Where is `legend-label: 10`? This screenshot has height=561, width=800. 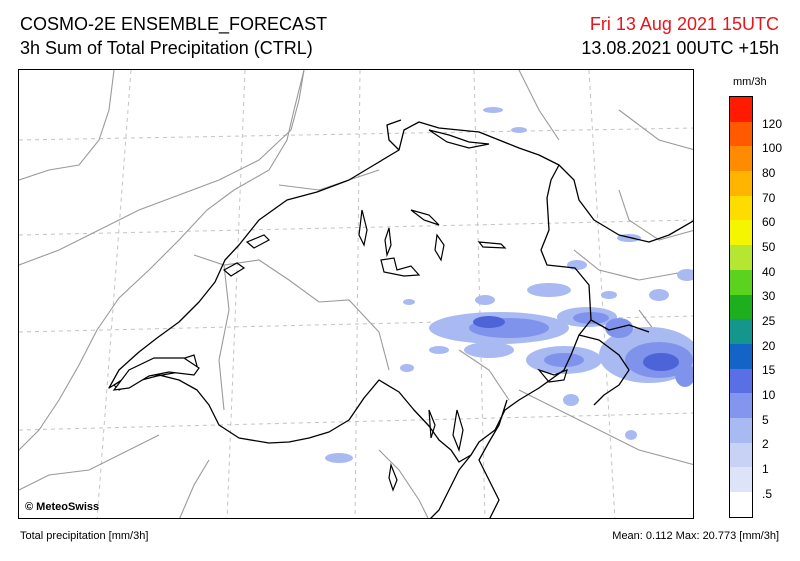 legend-label: 10 is located at coordinates (769, 395).